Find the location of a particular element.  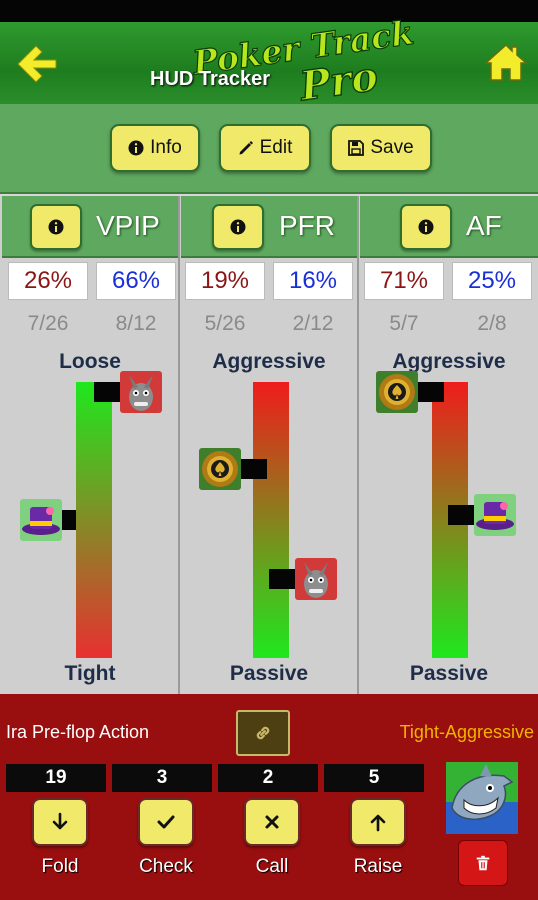

check-button is located at coordinates (166, 822).